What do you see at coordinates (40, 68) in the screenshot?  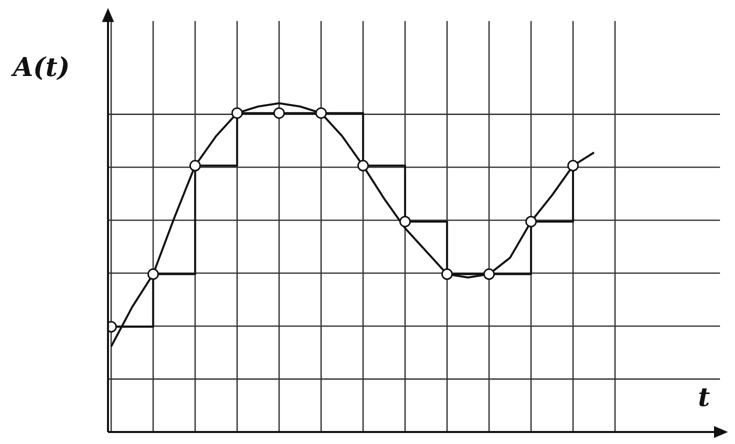 I see `y-axis-title: A(t)` at bounding box center [40, 68].